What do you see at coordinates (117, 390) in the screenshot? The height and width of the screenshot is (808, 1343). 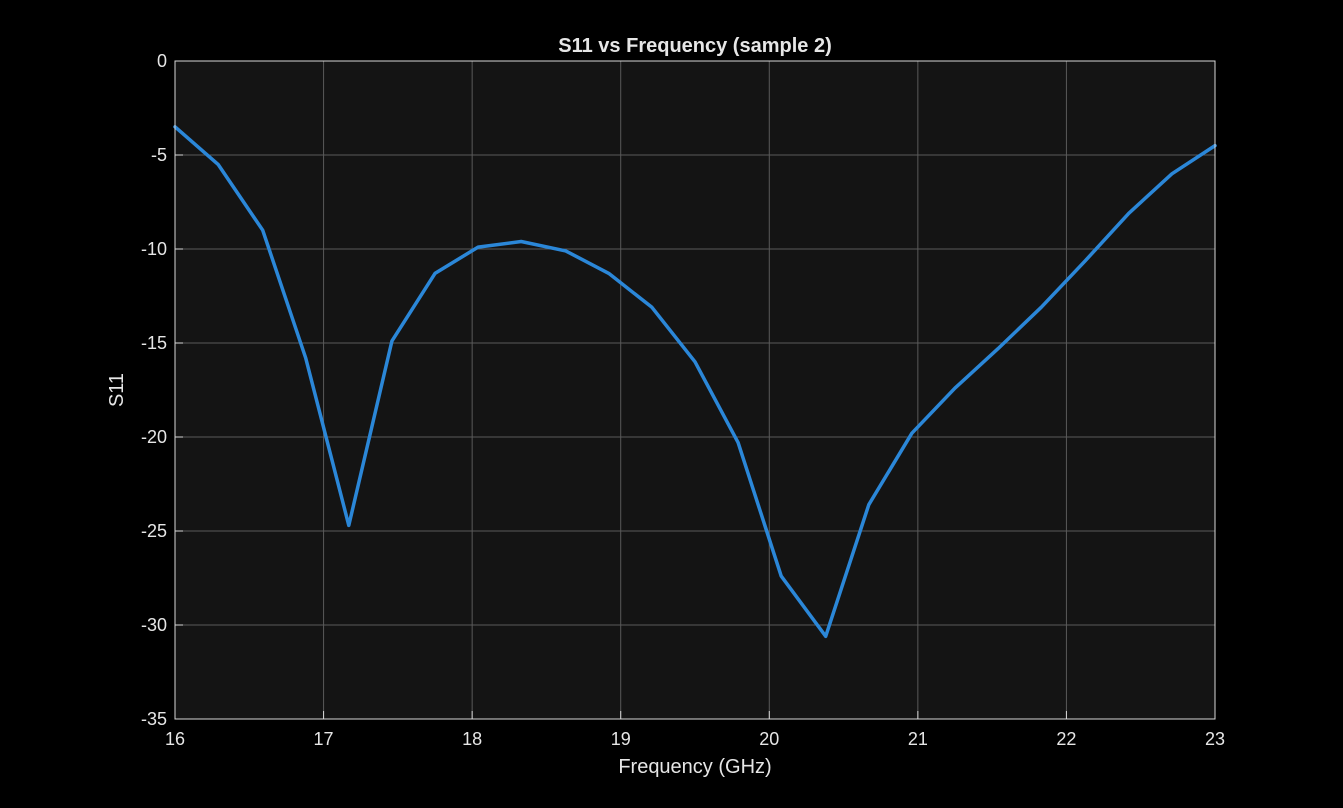 I see `y-axis-label: S11` at bounding box center [117, 390].